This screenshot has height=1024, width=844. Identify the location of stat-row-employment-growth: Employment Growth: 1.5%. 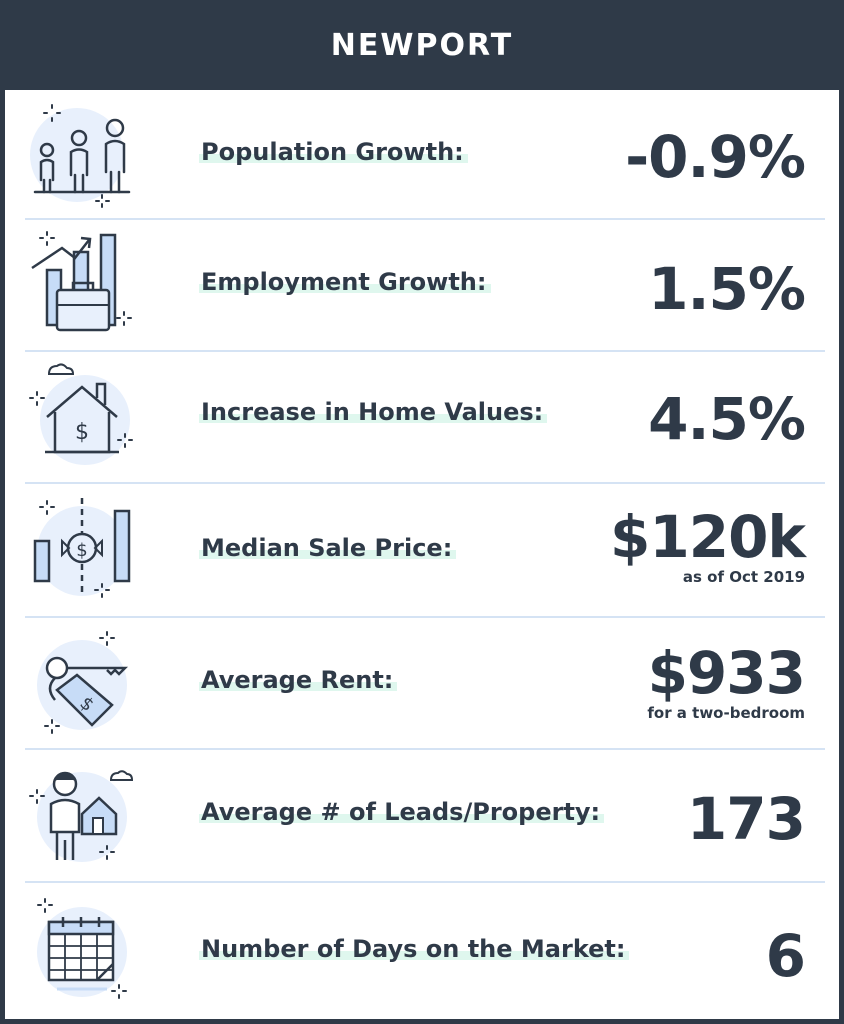
(422, 286).